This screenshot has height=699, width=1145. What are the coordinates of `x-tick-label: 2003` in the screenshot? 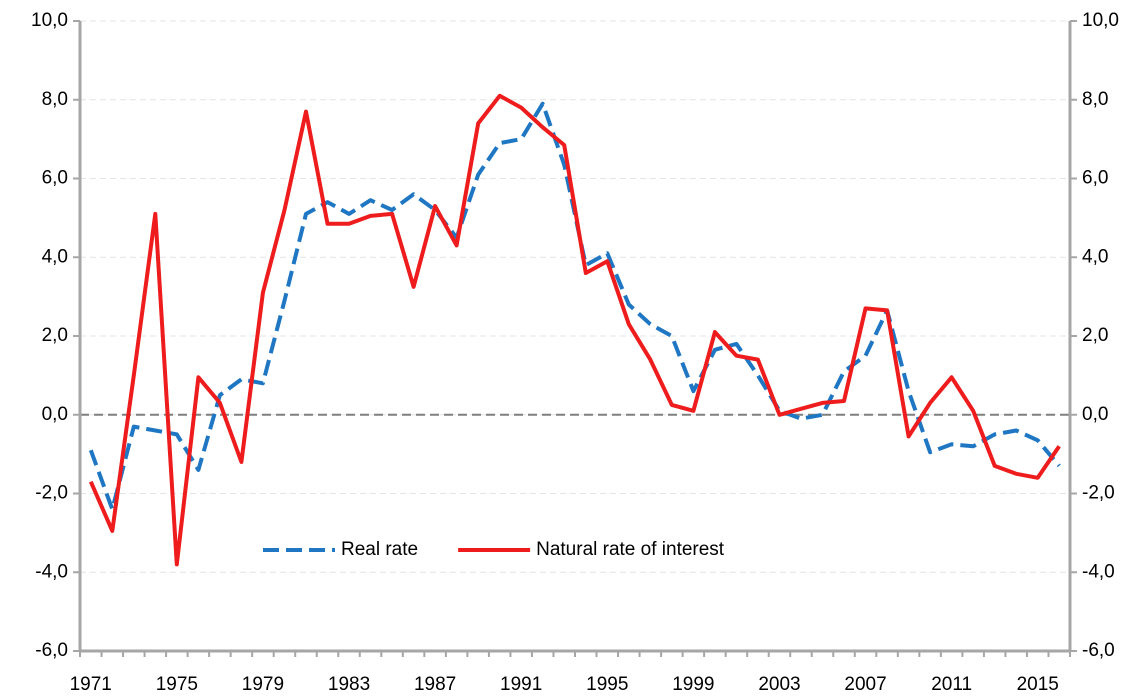 It's located at (779, 684).